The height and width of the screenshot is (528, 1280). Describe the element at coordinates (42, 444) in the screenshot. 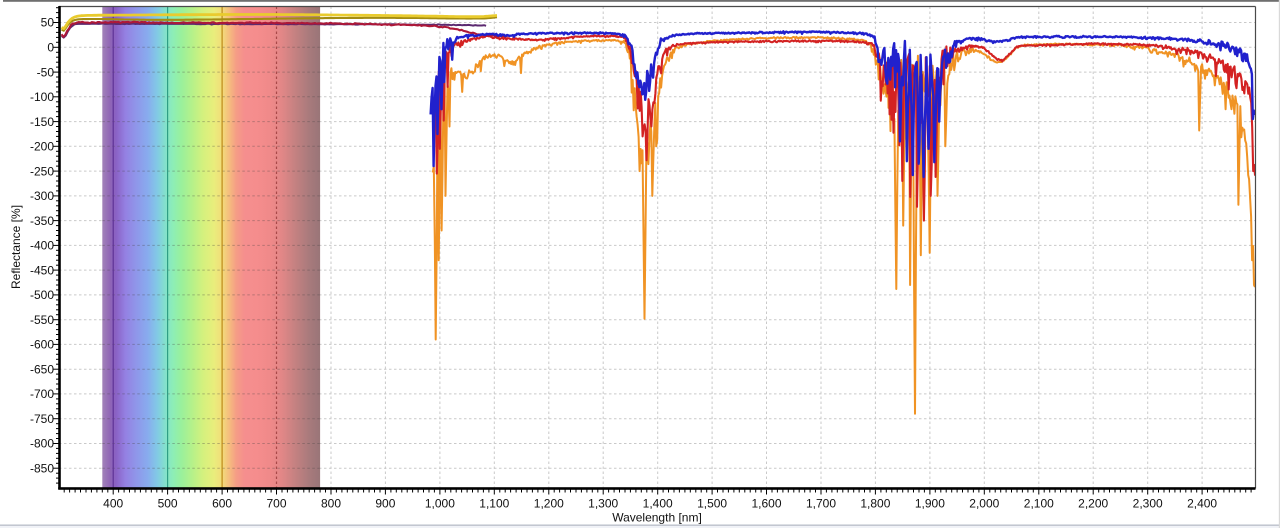

I see `svg-text: -800` at that location.